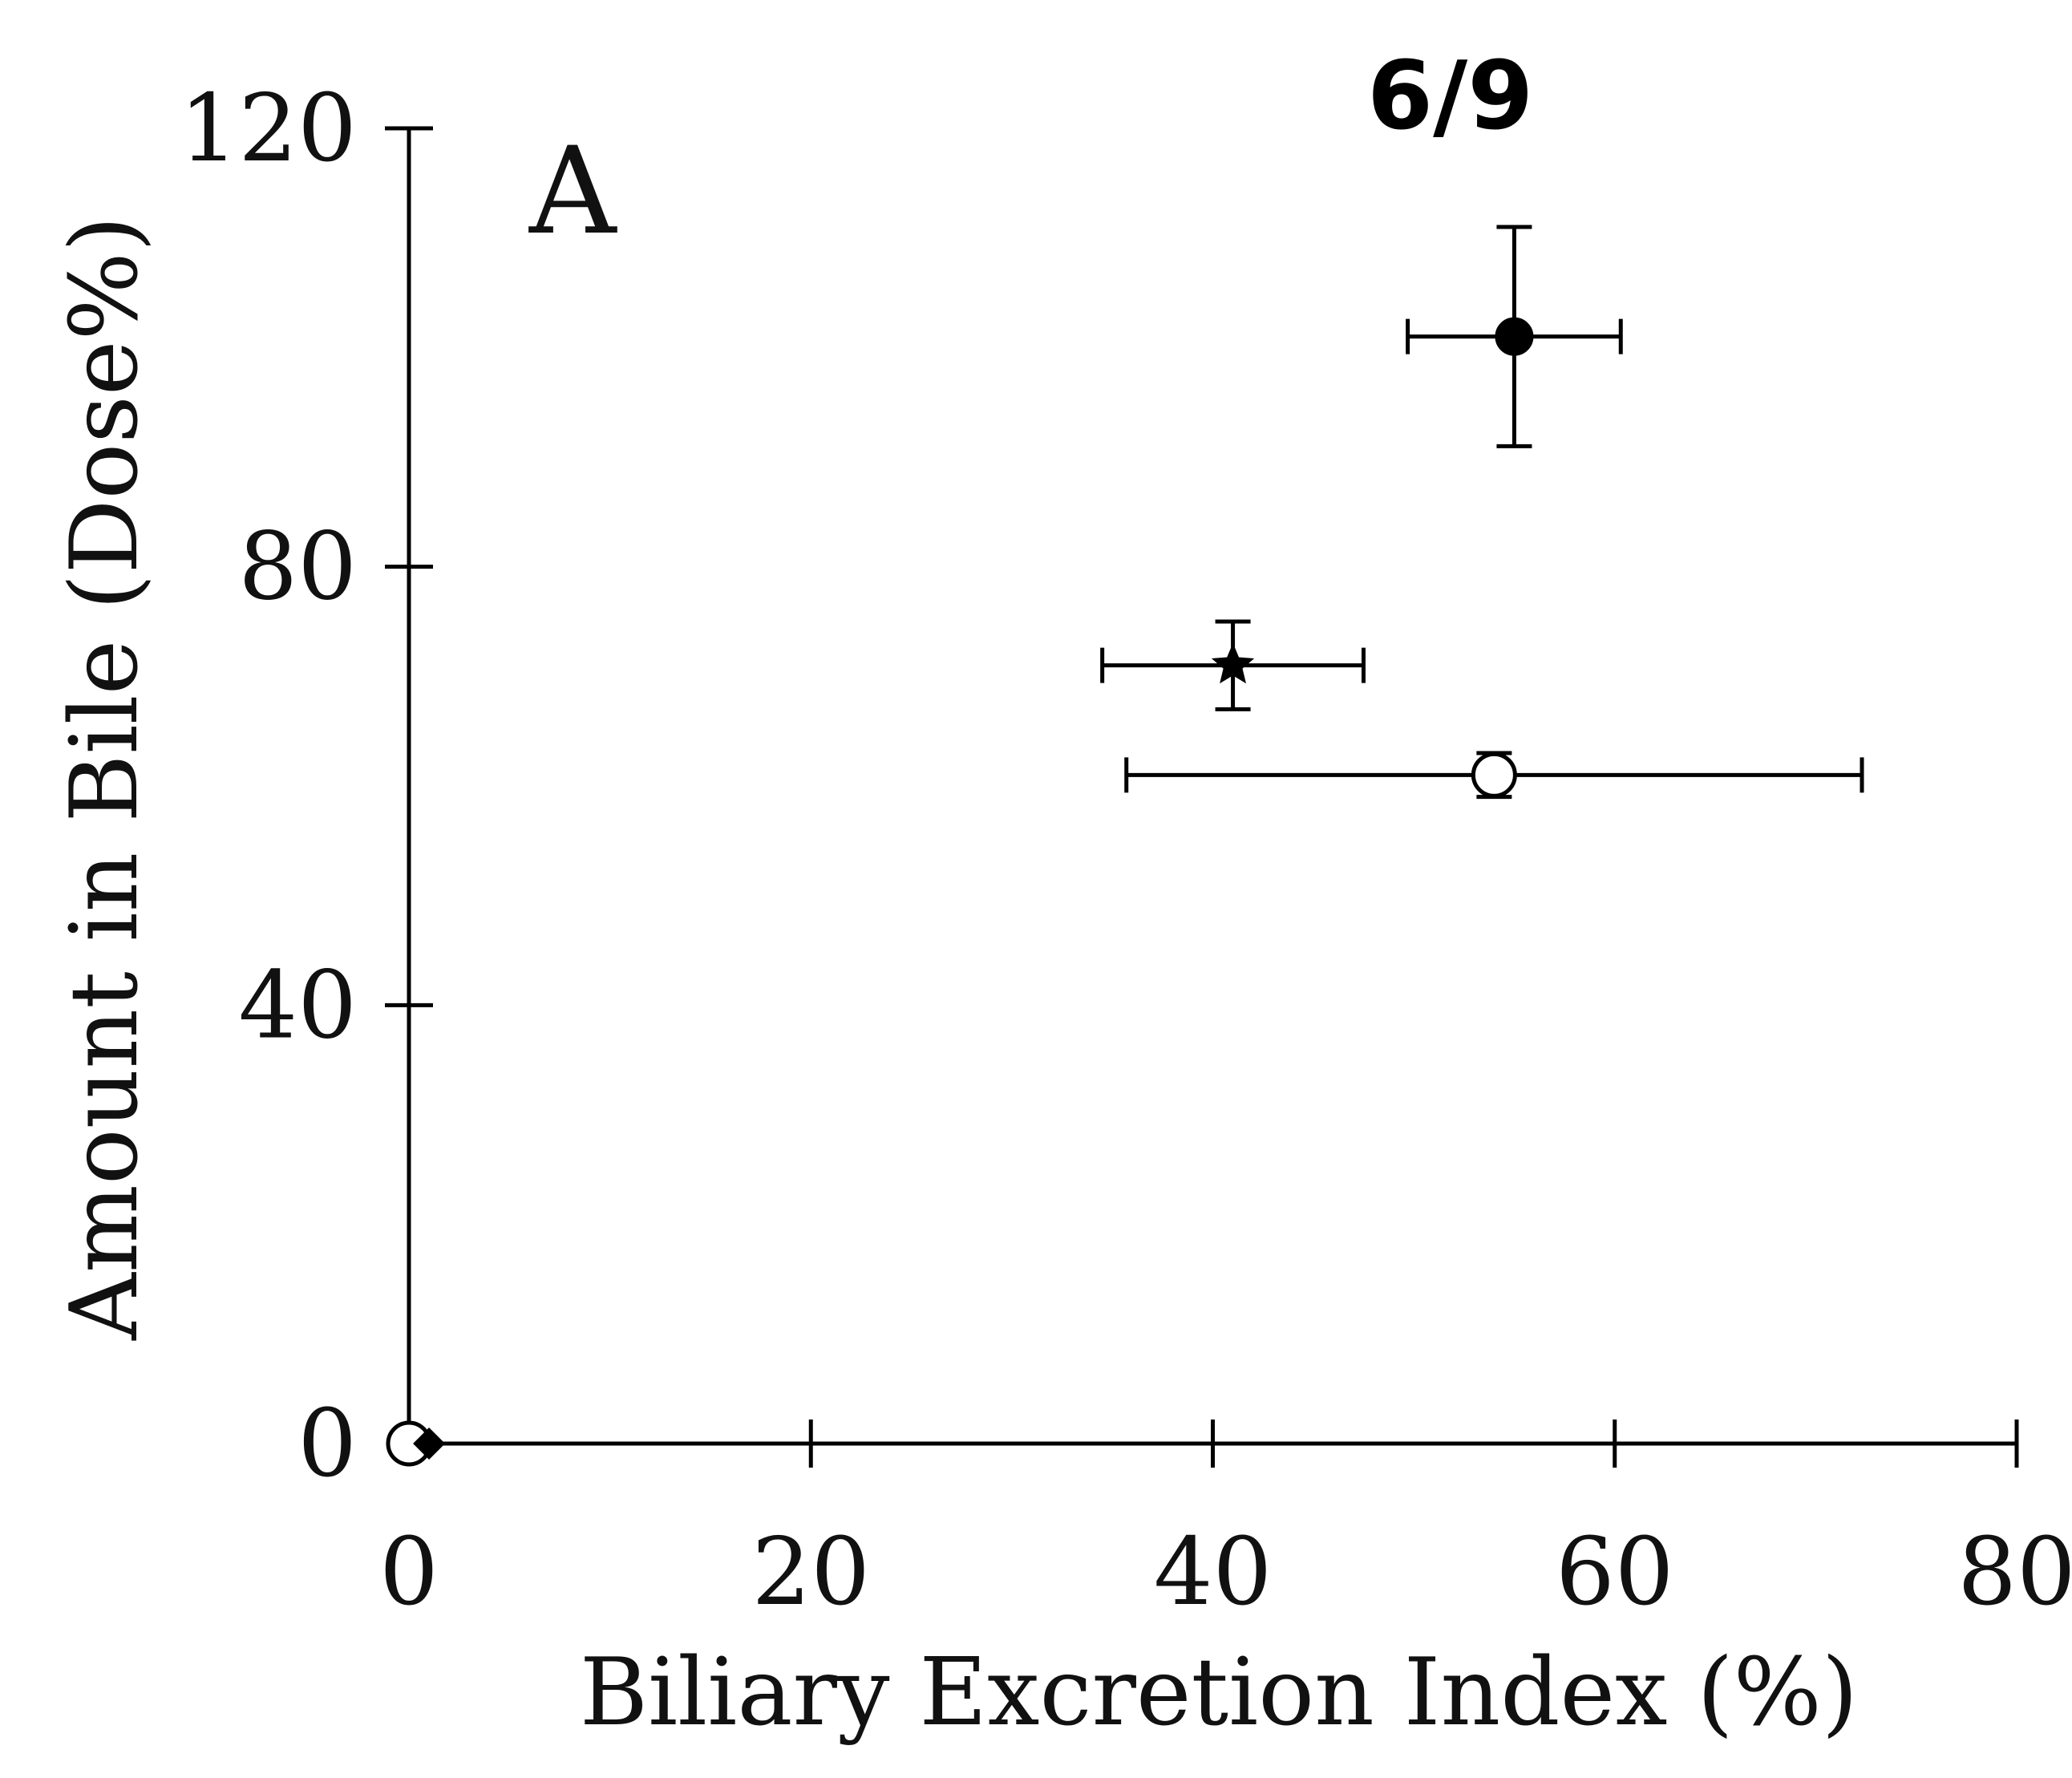  Describe the element at coordinates (105, 778) in the screenshot. I see `y-axis-title: Amount in Bile (Dose%)` at that location.